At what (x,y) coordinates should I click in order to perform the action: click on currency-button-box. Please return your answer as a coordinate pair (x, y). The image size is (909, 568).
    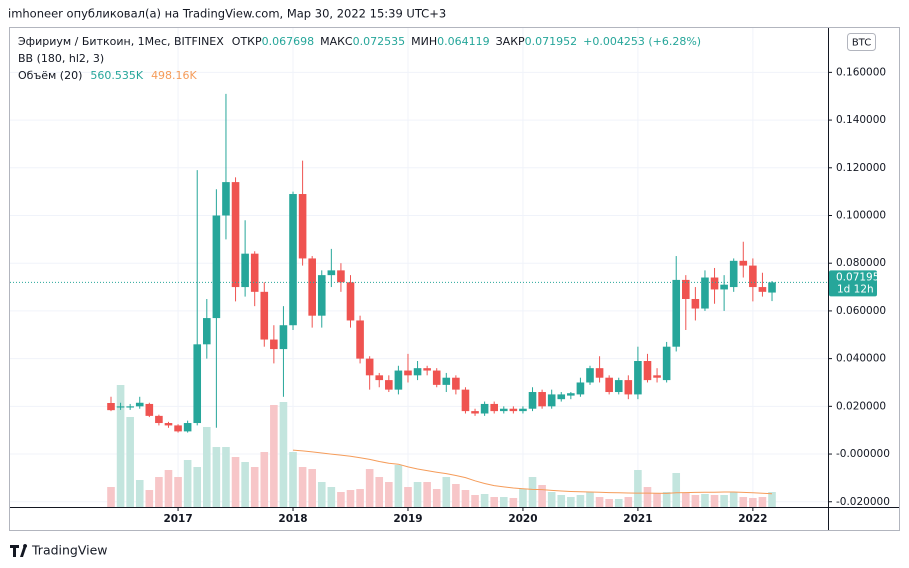
    Looking at the image, I should click on (861, 42).